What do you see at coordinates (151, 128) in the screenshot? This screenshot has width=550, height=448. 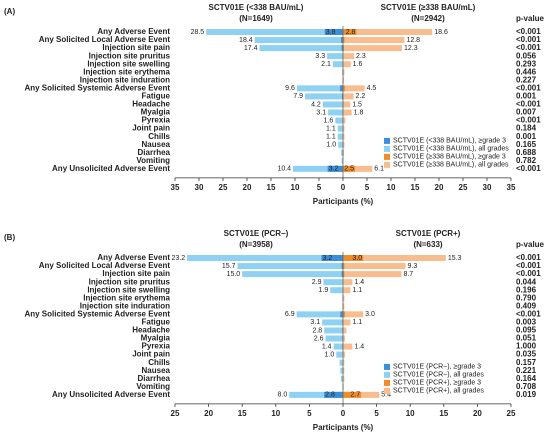 I see `category-label: Joint pain` at bounding box center [151, 128].